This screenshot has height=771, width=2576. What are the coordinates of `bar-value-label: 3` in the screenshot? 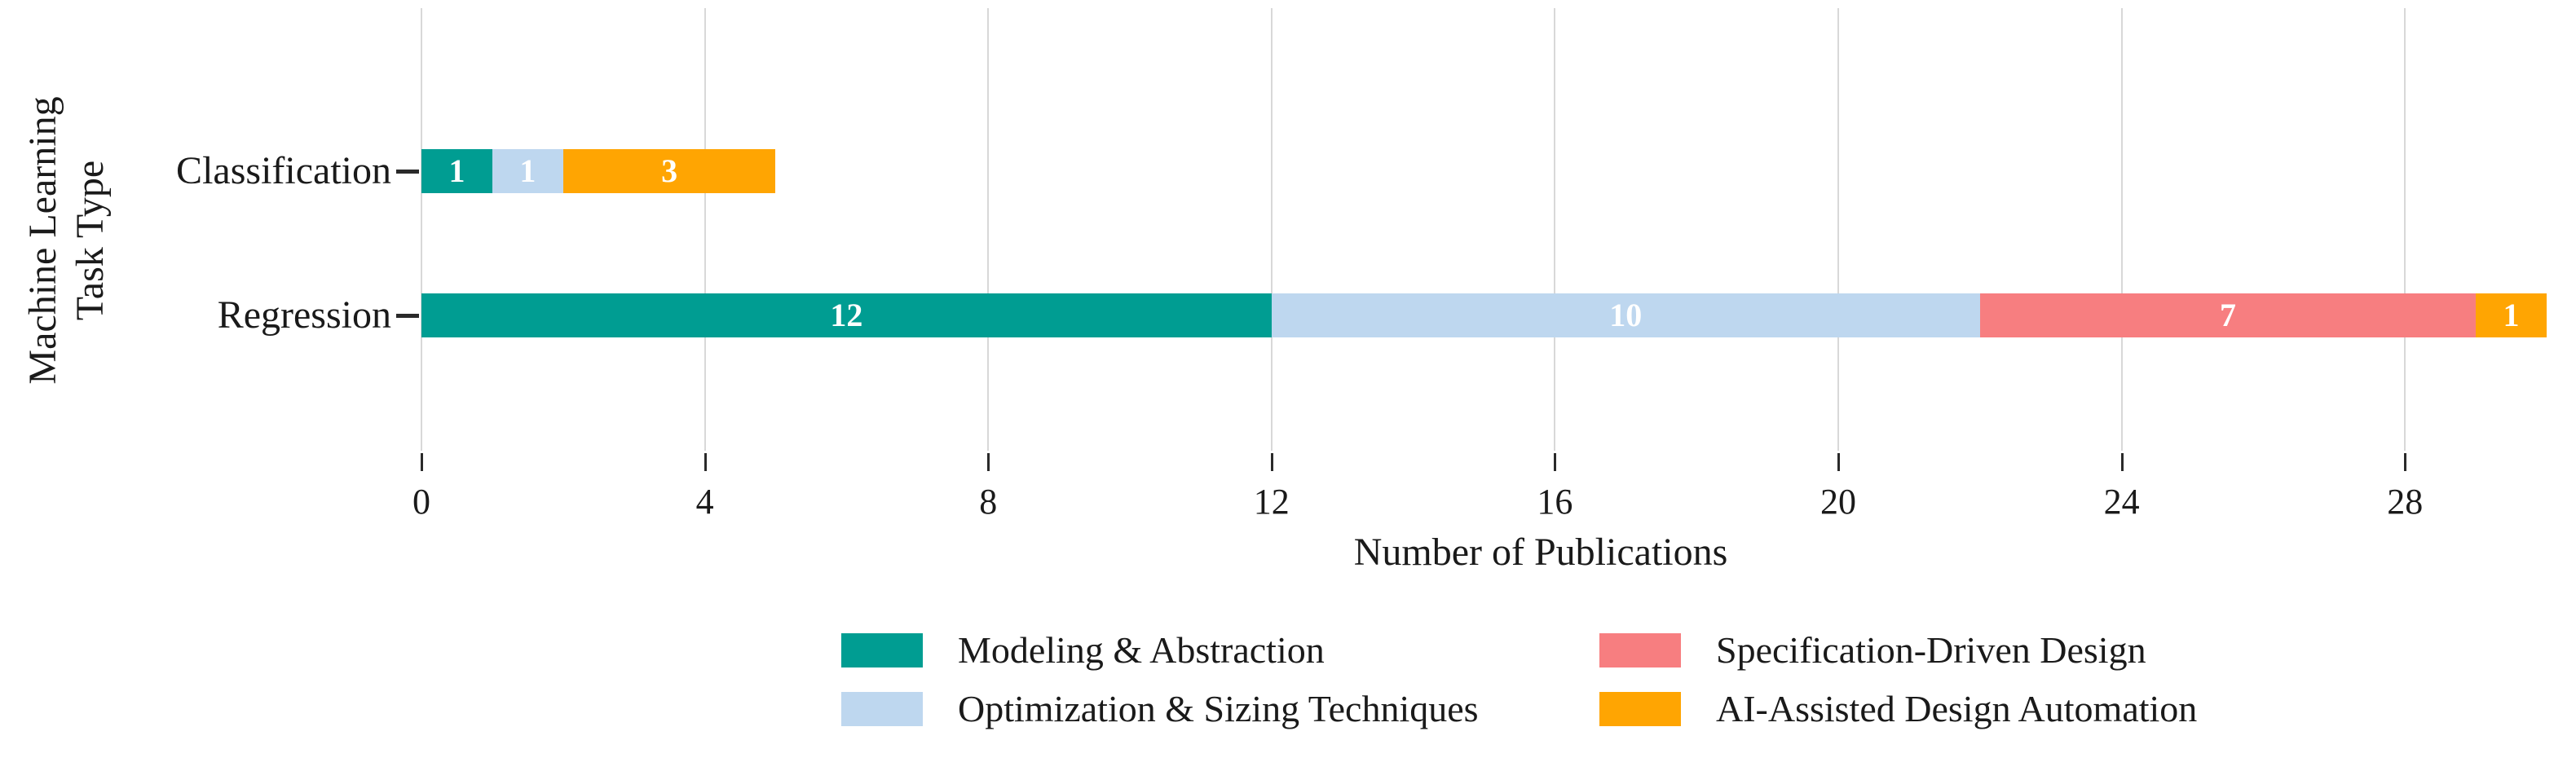 It's located at (669, 171).